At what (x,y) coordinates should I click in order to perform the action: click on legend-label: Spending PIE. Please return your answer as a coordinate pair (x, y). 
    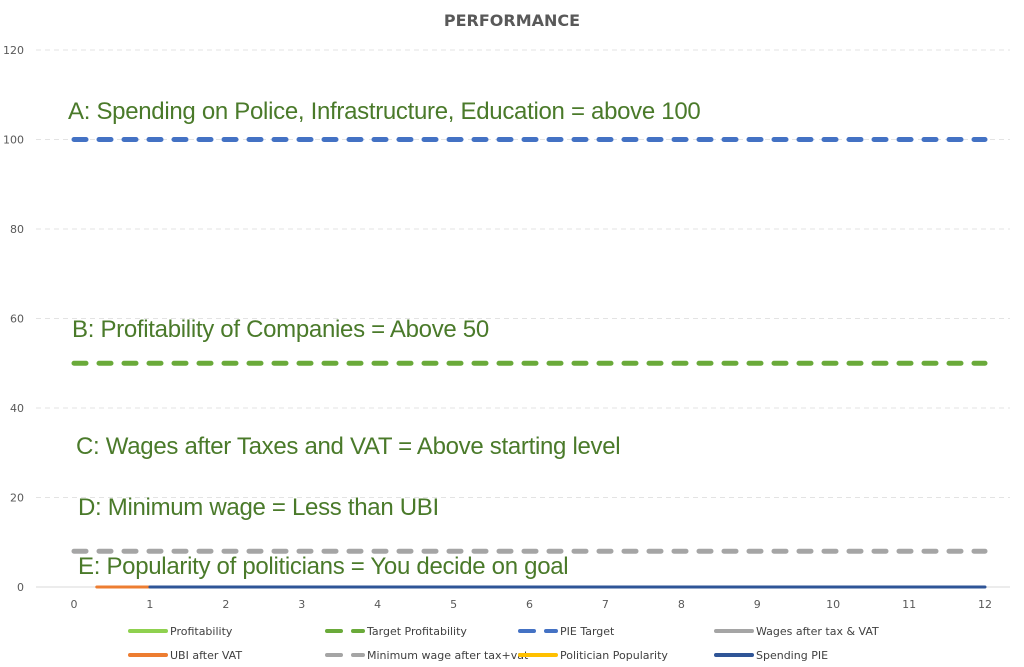
    Looking at the image, I should click on (792, 655).